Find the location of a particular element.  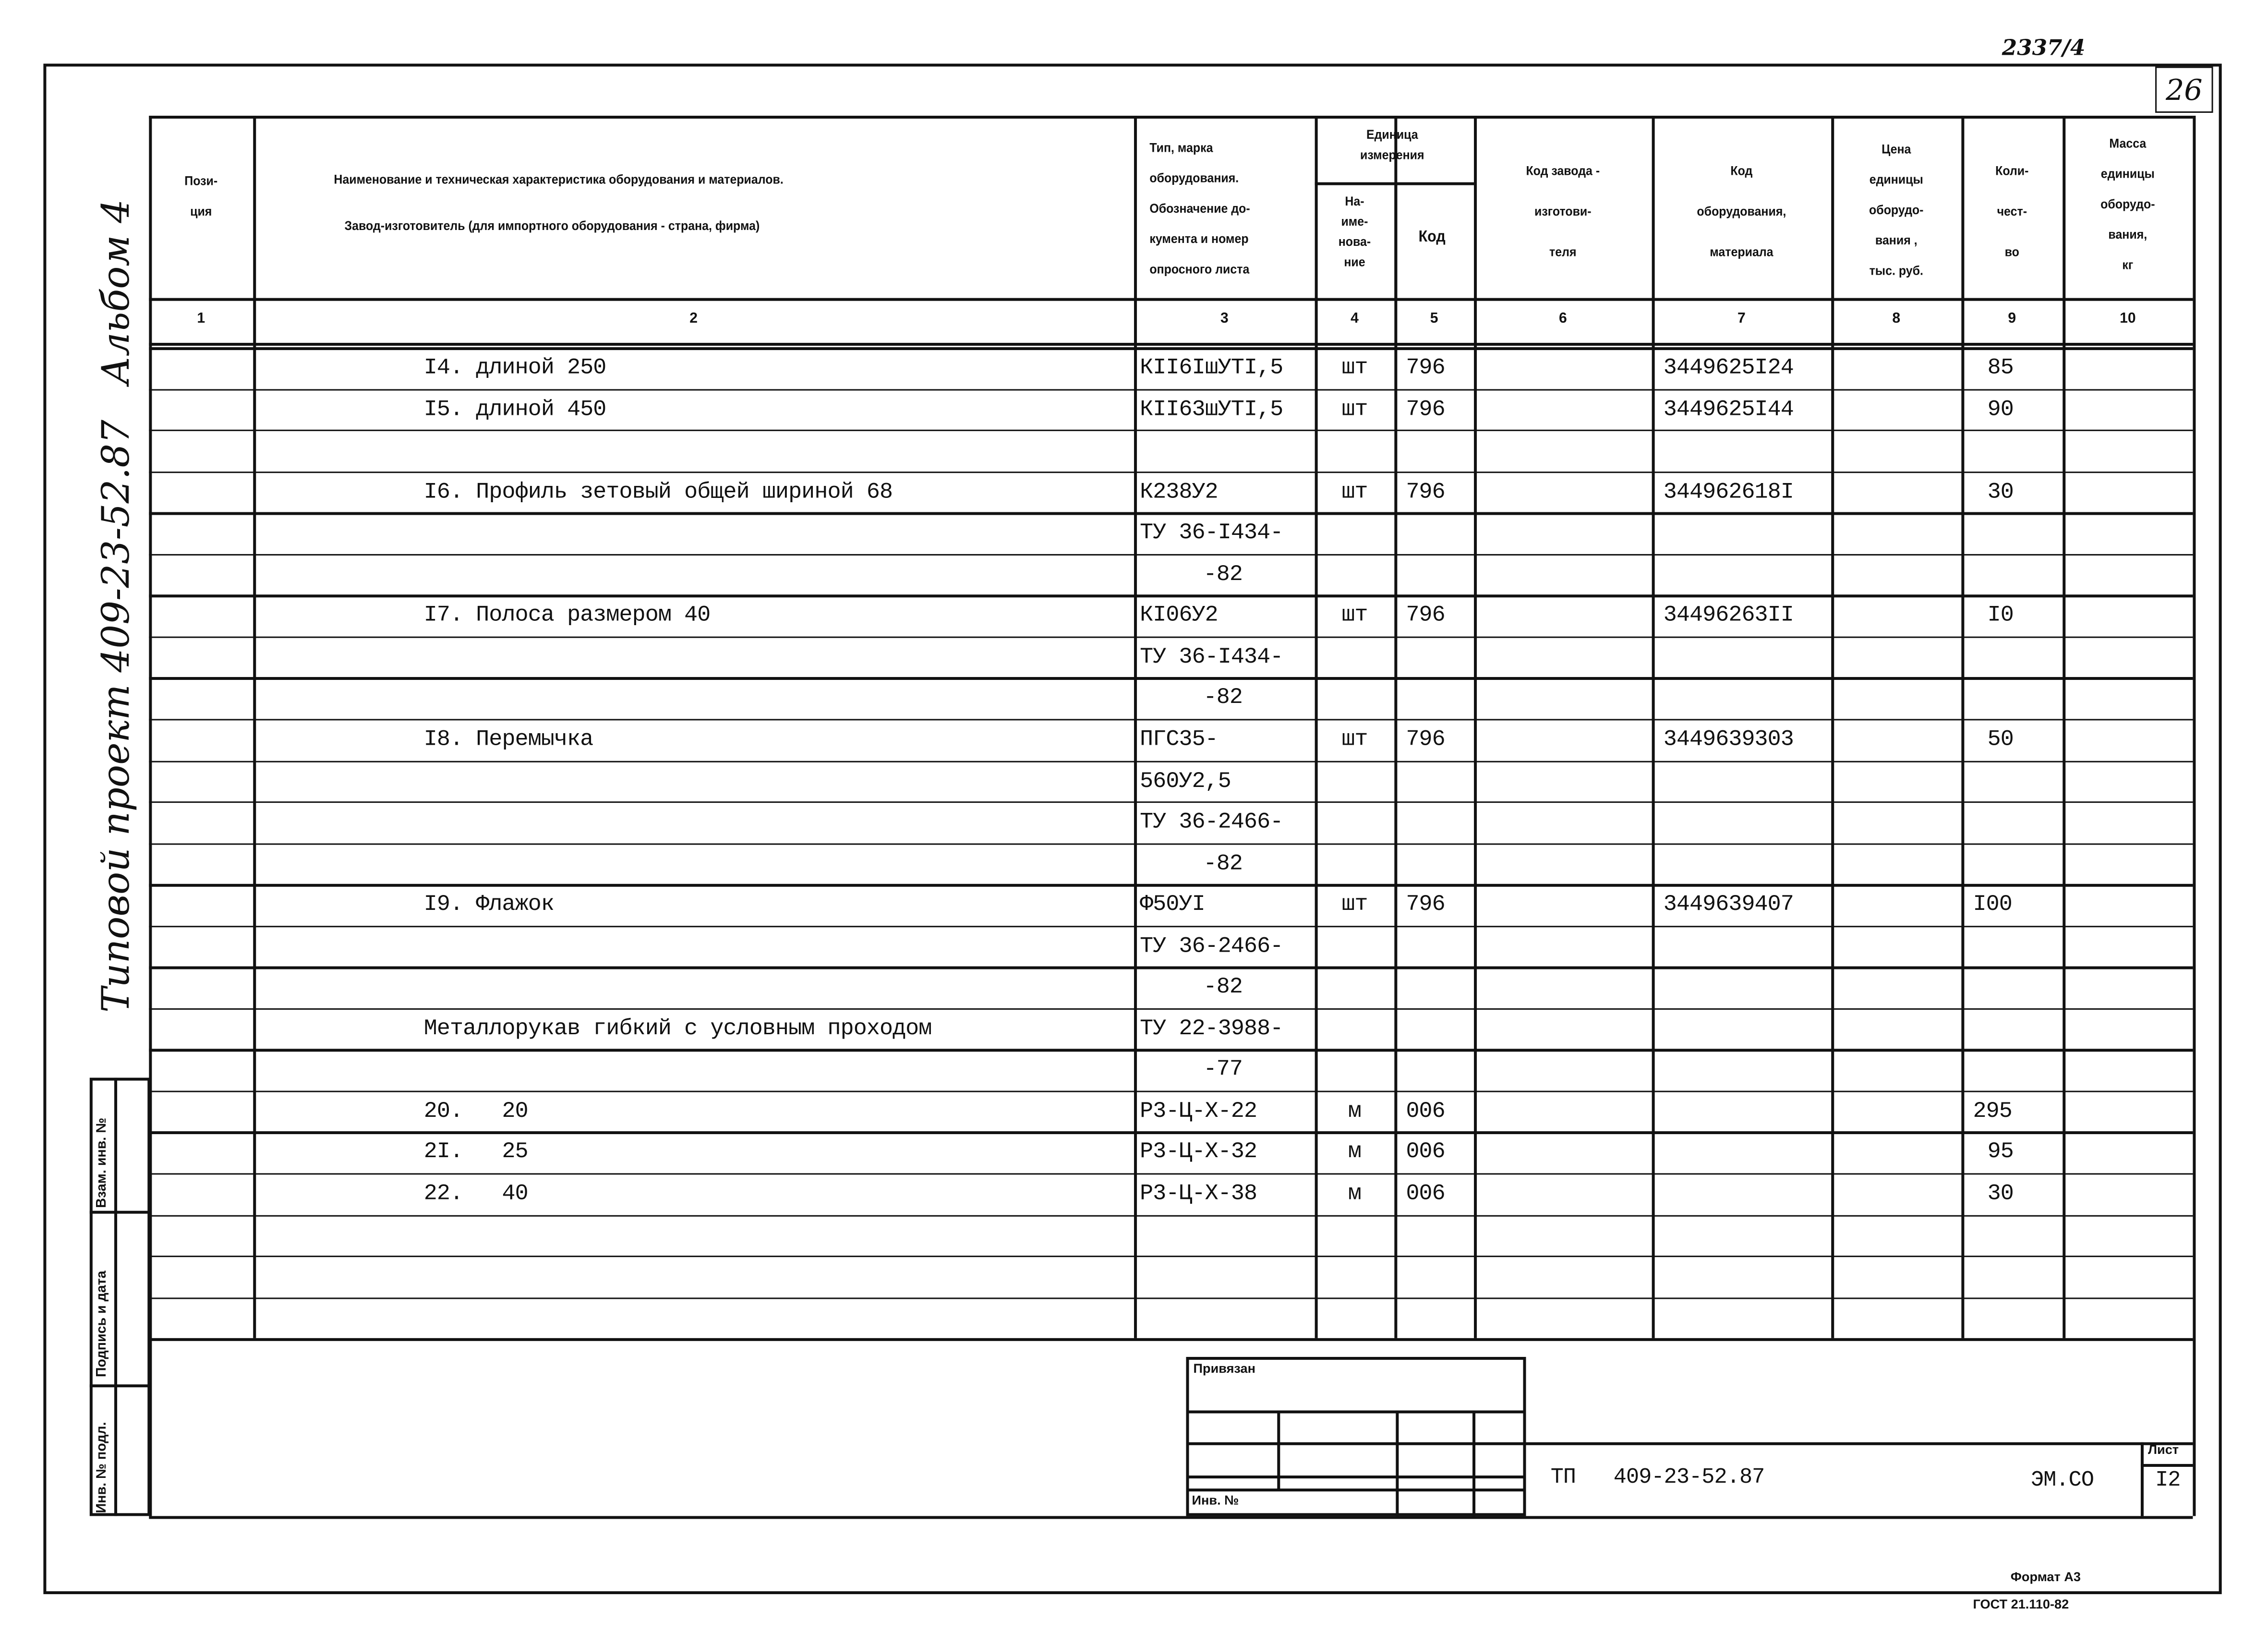

table-cell-col7: 3449639303 is located at coordinates (1728, 739).